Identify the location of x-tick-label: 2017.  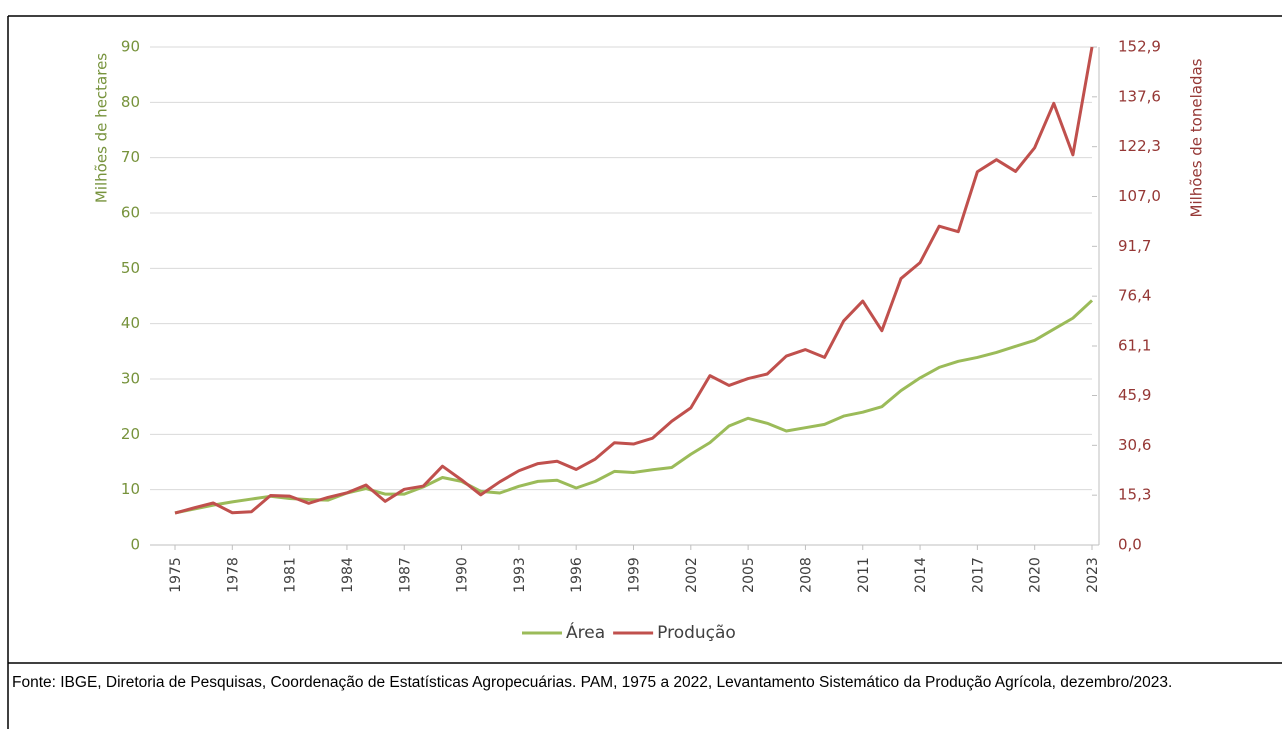
(978, 575).